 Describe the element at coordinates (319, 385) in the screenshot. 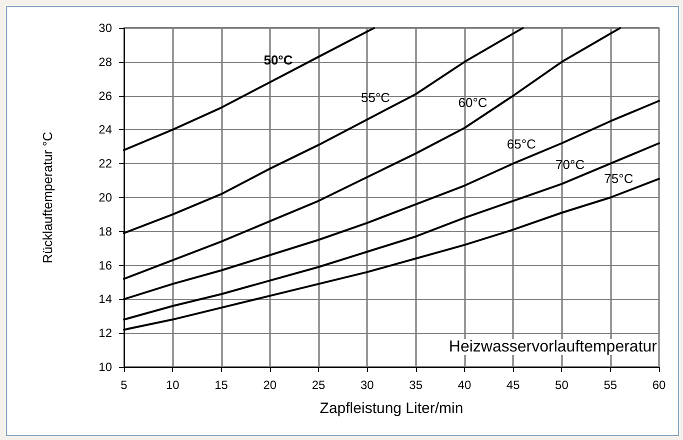

I see `x-tick-label: 25` at that location.